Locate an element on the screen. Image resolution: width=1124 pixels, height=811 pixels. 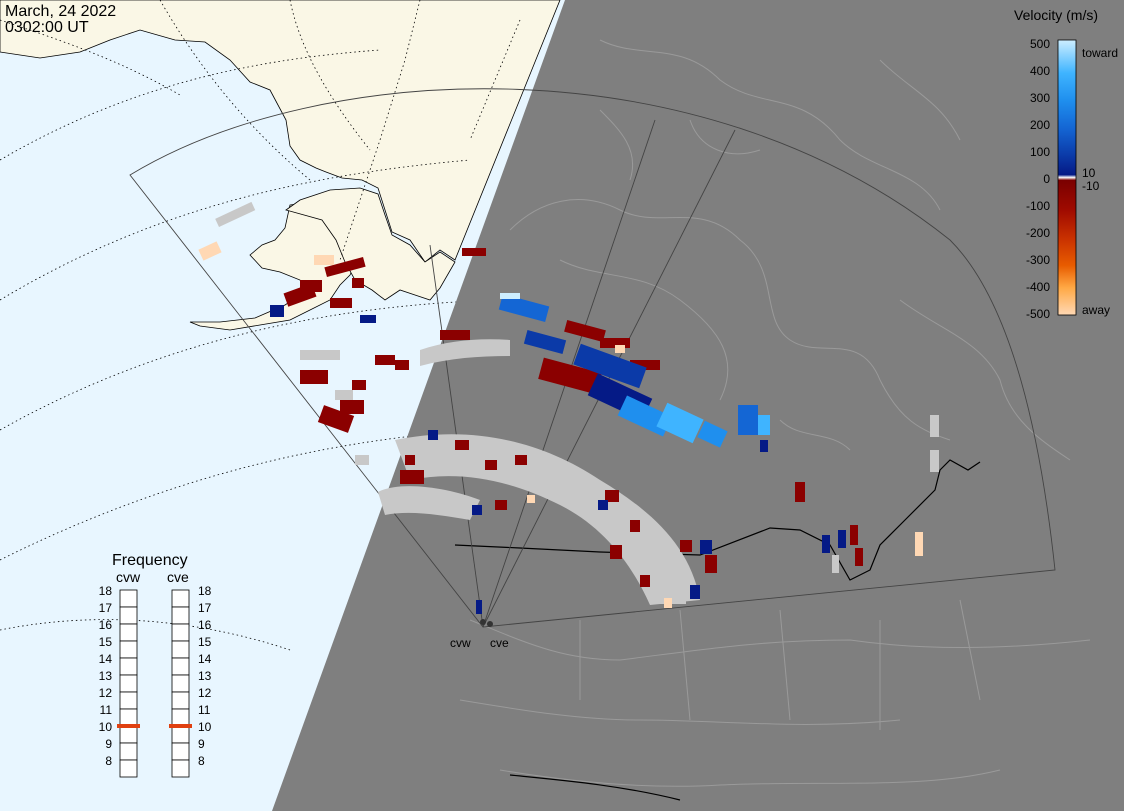
velocity-plus-label: 10 is located at coordinates (1089, 173).